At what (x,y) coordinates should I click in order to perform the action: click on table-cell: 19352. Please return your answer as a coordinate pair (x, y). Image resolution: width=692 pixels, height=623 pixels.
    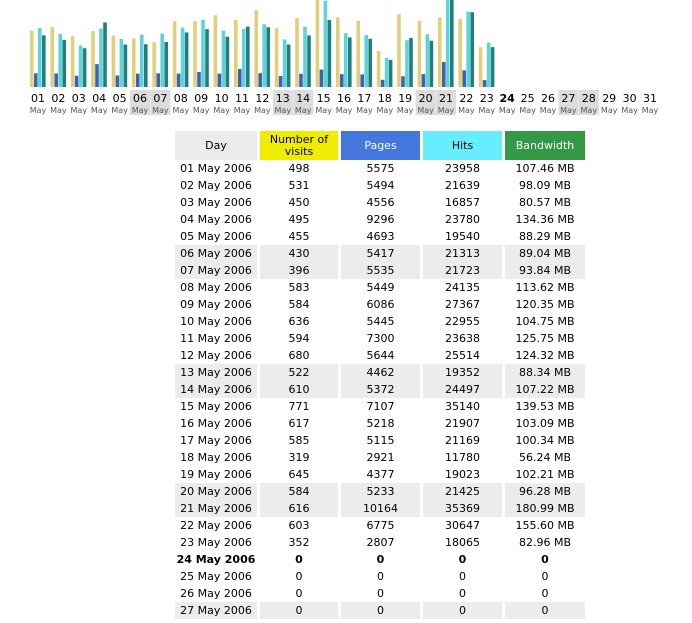
    Looking at the image, I should click on (462, 372).